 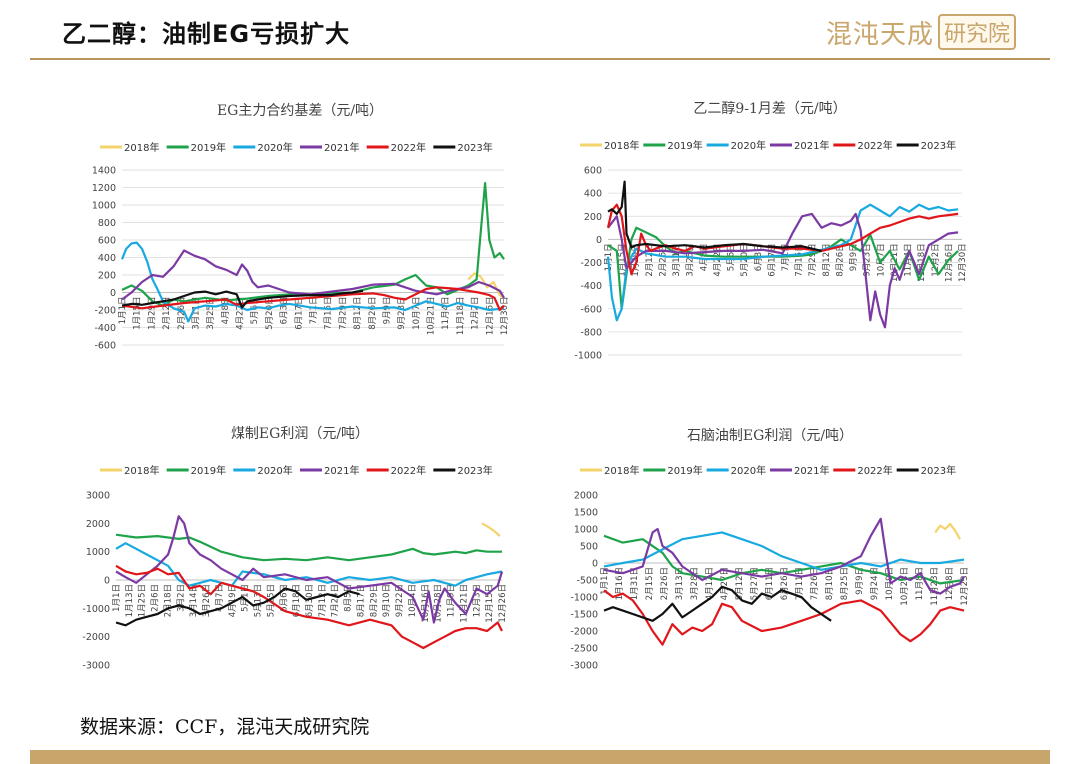 What do you see at coordinates (156, 598) in the screenshot?
I see `x-tick-label: 2月6日` at bounding box center [156, 598].